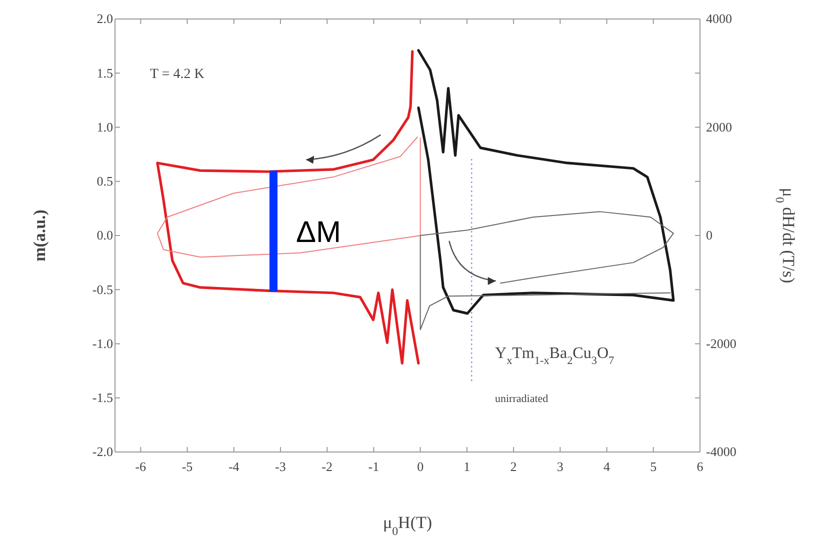 This screenshot has height=542, width=820. I want to click on annotation: T = 4.2 K, so click(177, 74).